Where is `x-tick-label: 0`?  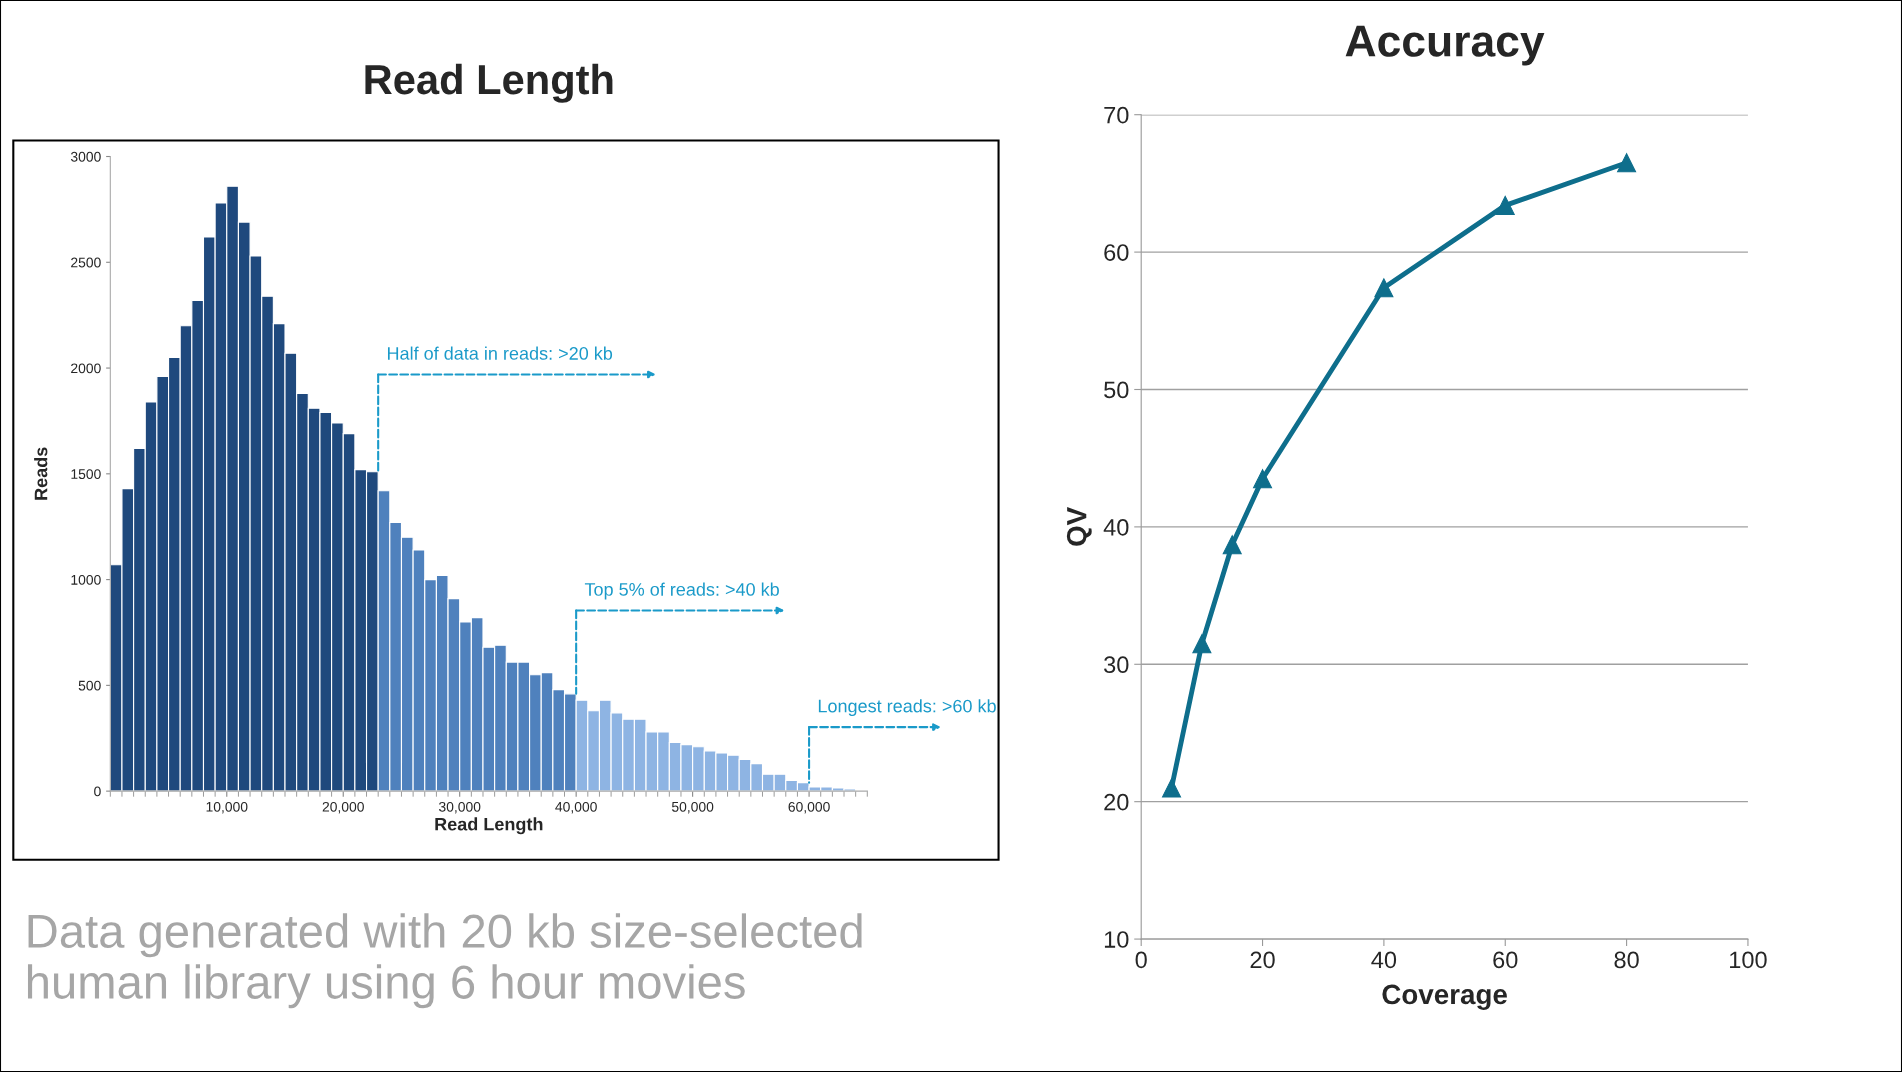 x-tick-label: 0 is located at coordinates (1141, 960).